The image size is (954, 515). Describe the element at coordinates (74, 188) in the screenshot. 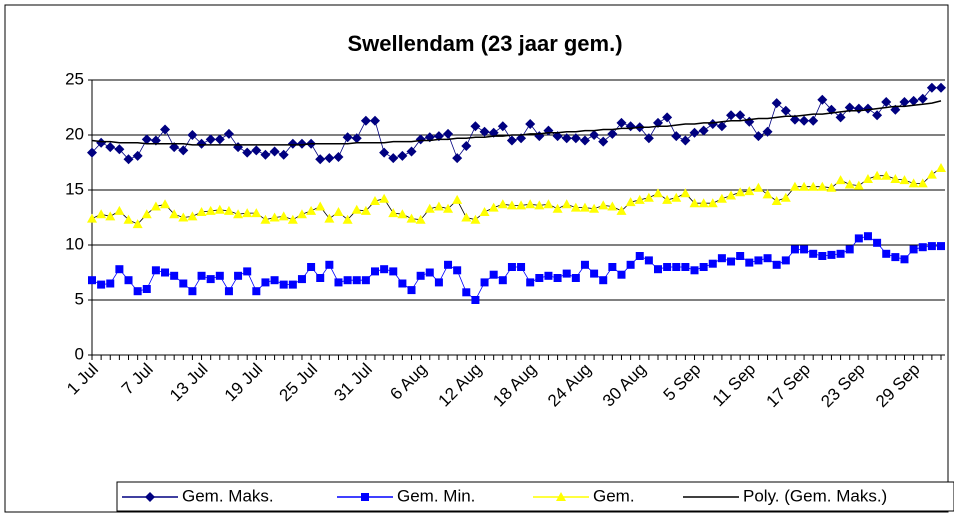

I see `y-tick-label: 15` at that location.